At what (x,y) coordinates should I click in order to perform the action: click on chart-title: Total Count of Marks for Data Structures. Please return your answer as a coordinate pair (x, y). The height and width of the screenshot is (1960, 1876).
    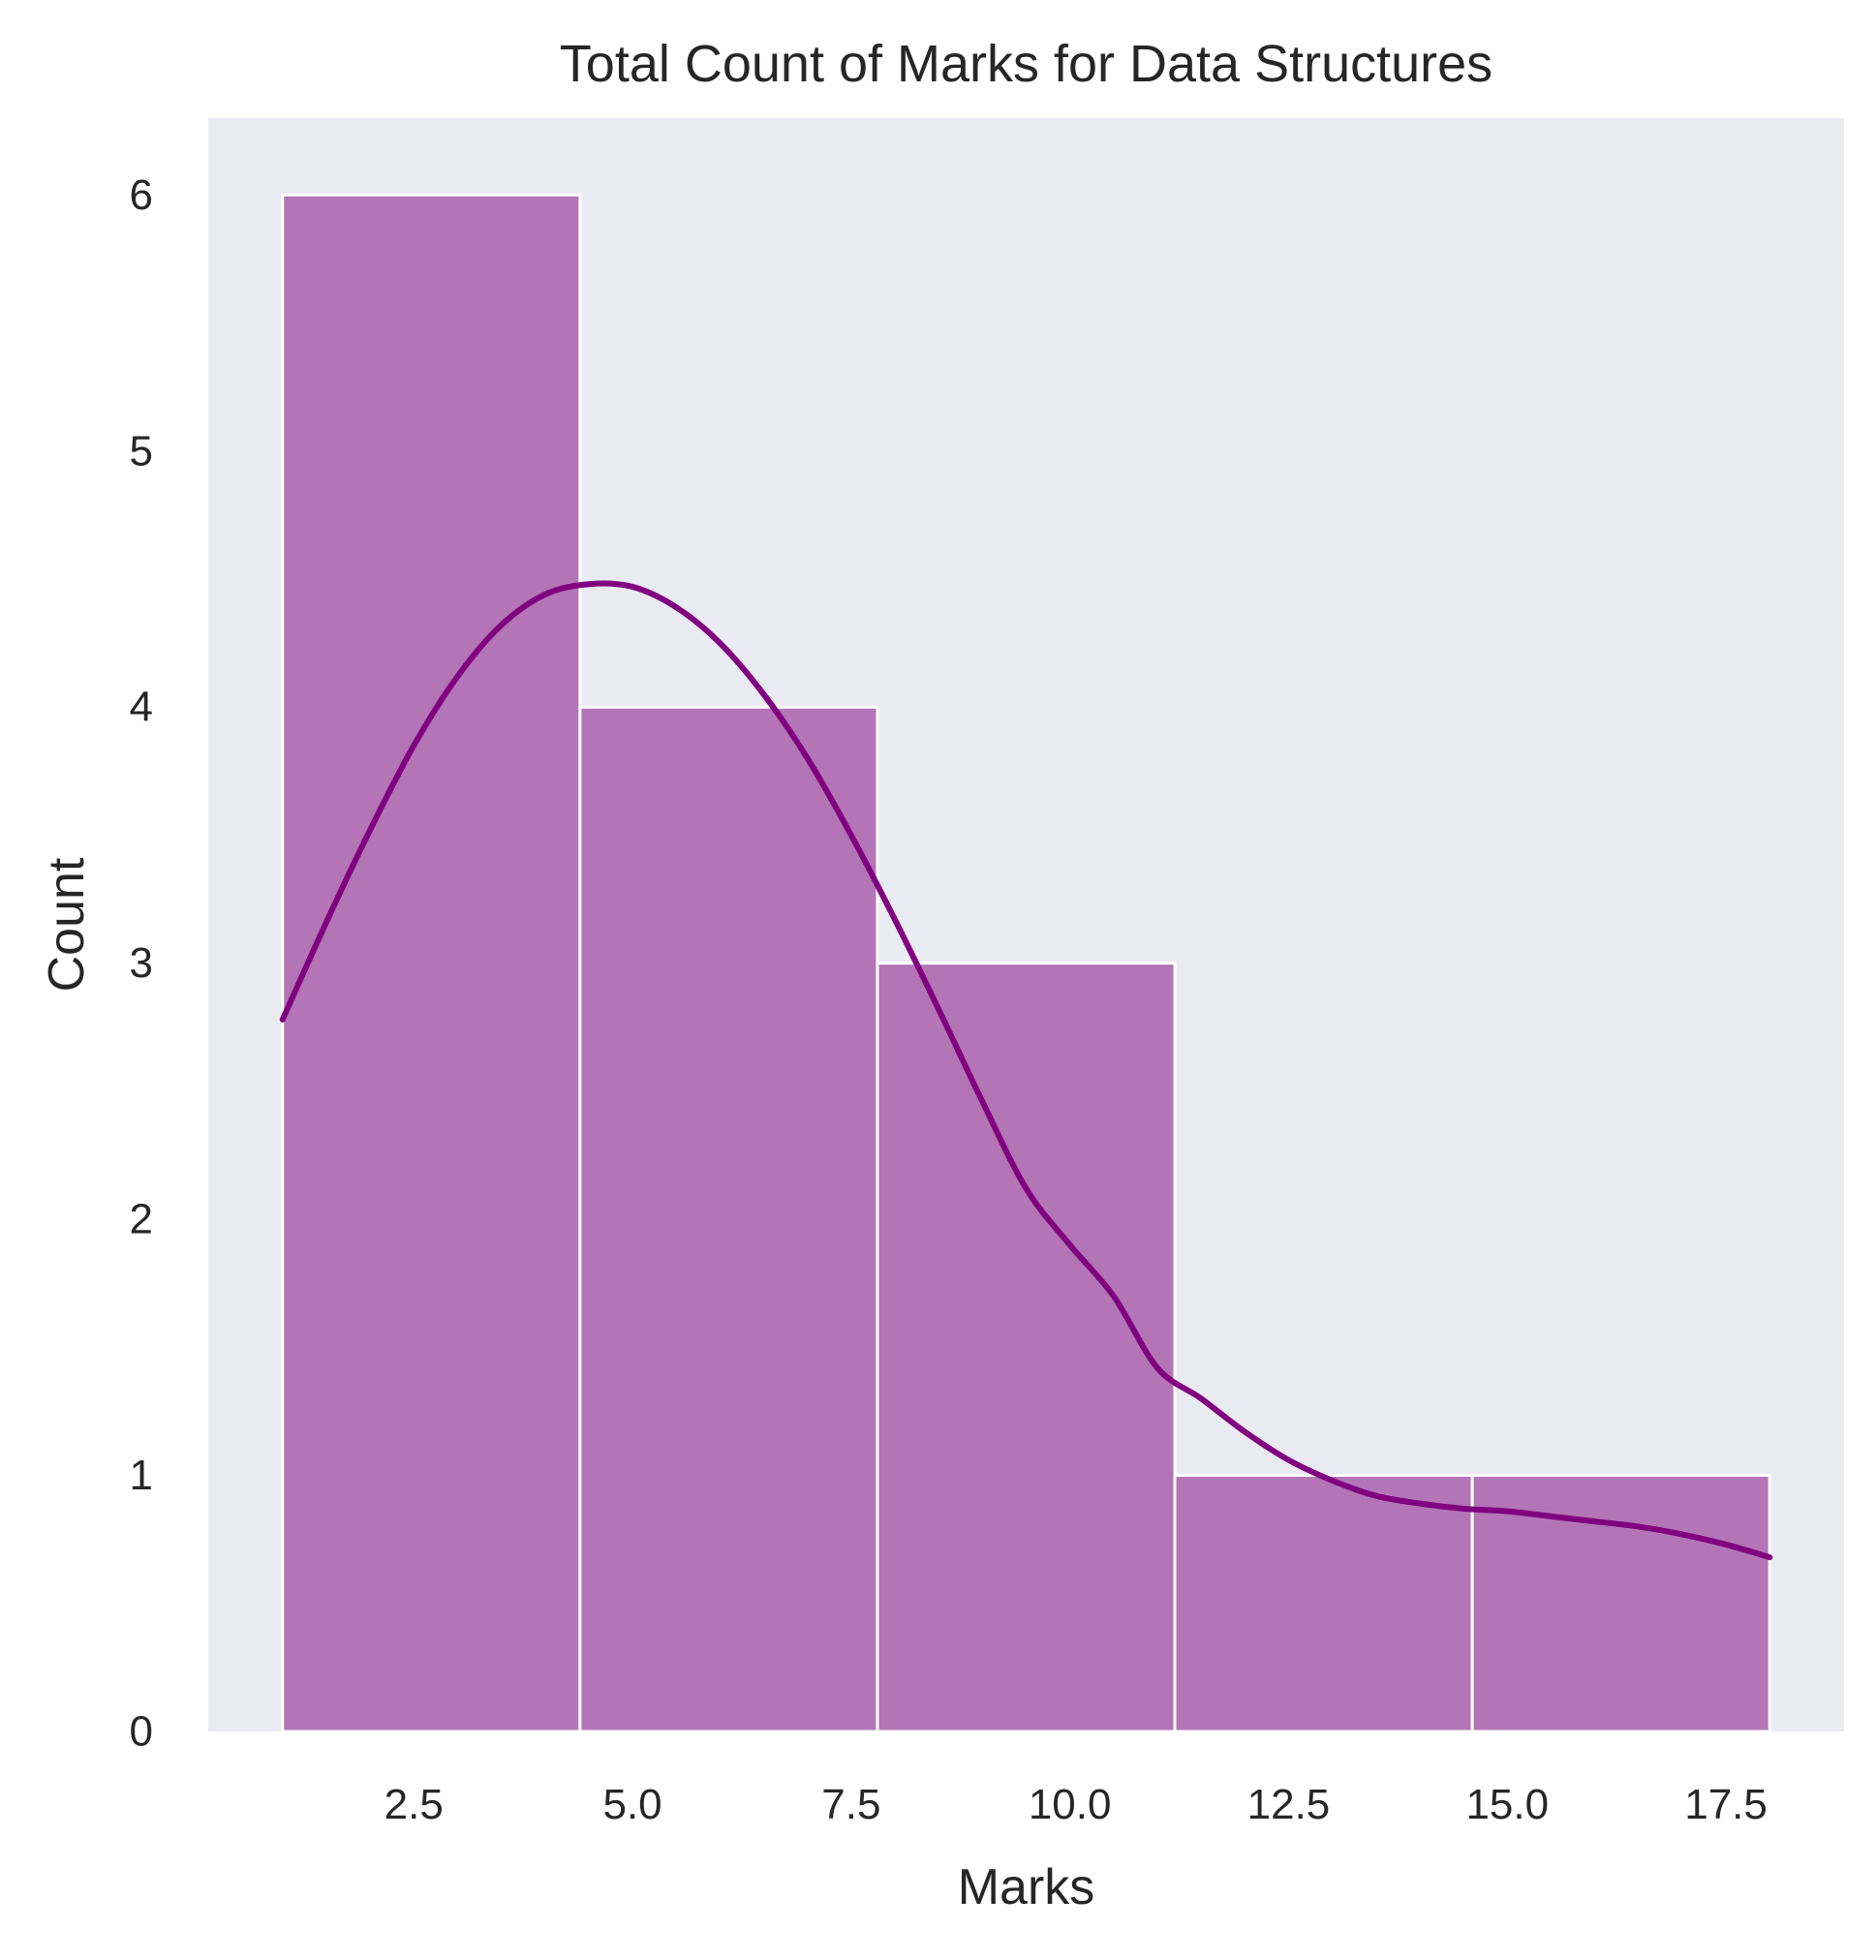
    Looking at the image, I should click on (1026, 64).